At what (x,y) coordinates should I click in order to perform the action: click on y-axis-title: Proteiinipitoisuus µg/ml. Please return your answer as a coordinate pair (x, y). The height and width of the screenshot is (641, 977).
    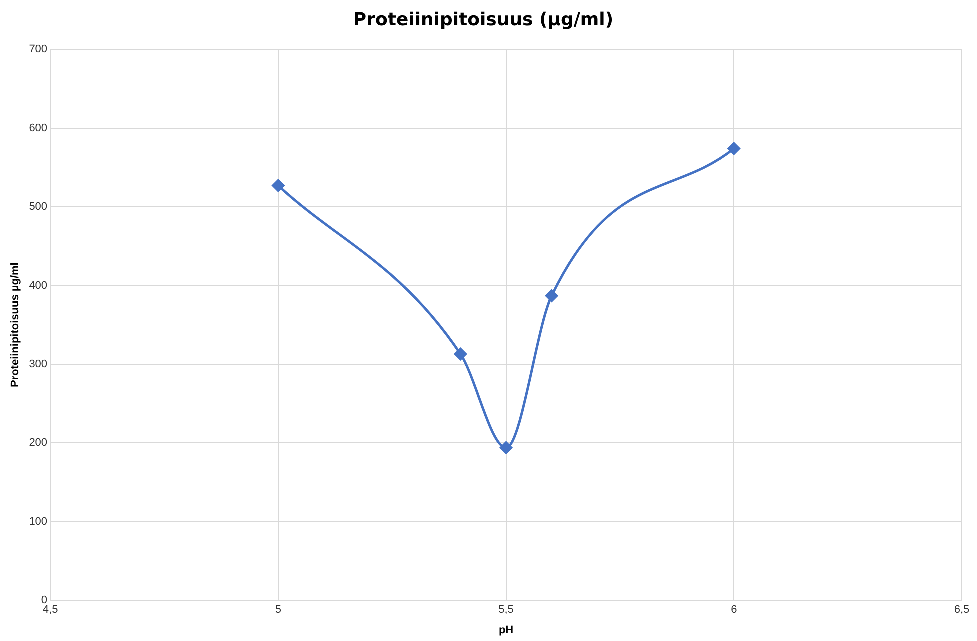
    Looking at the image, I should click on (16, 325).